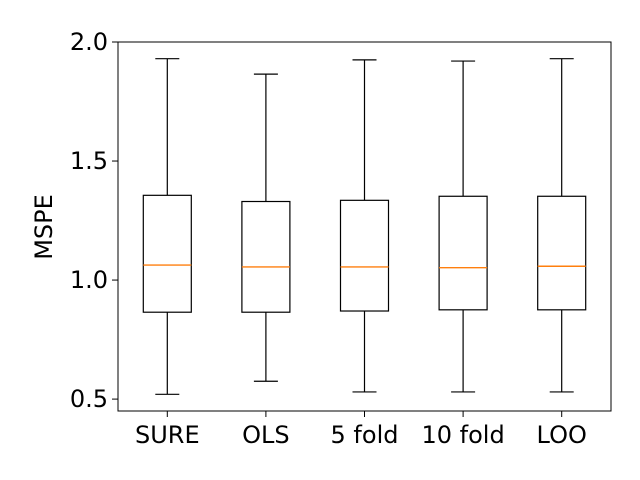  I want to click on x-tick-label: LOO, so click(562, 435).